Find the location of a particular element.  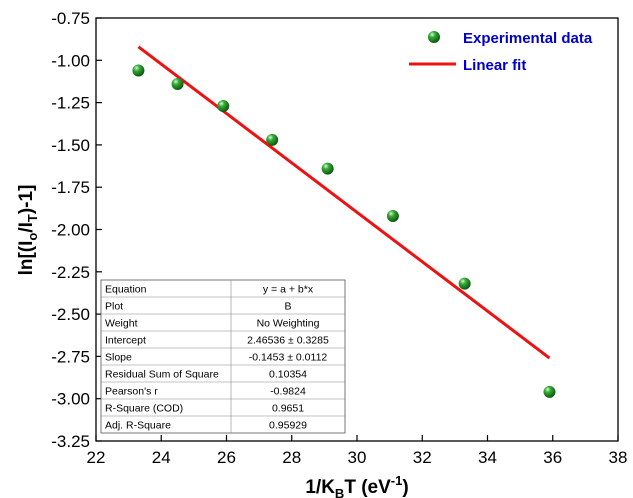

y-tick-label: -2.25 is located at coordinates (70, 272).